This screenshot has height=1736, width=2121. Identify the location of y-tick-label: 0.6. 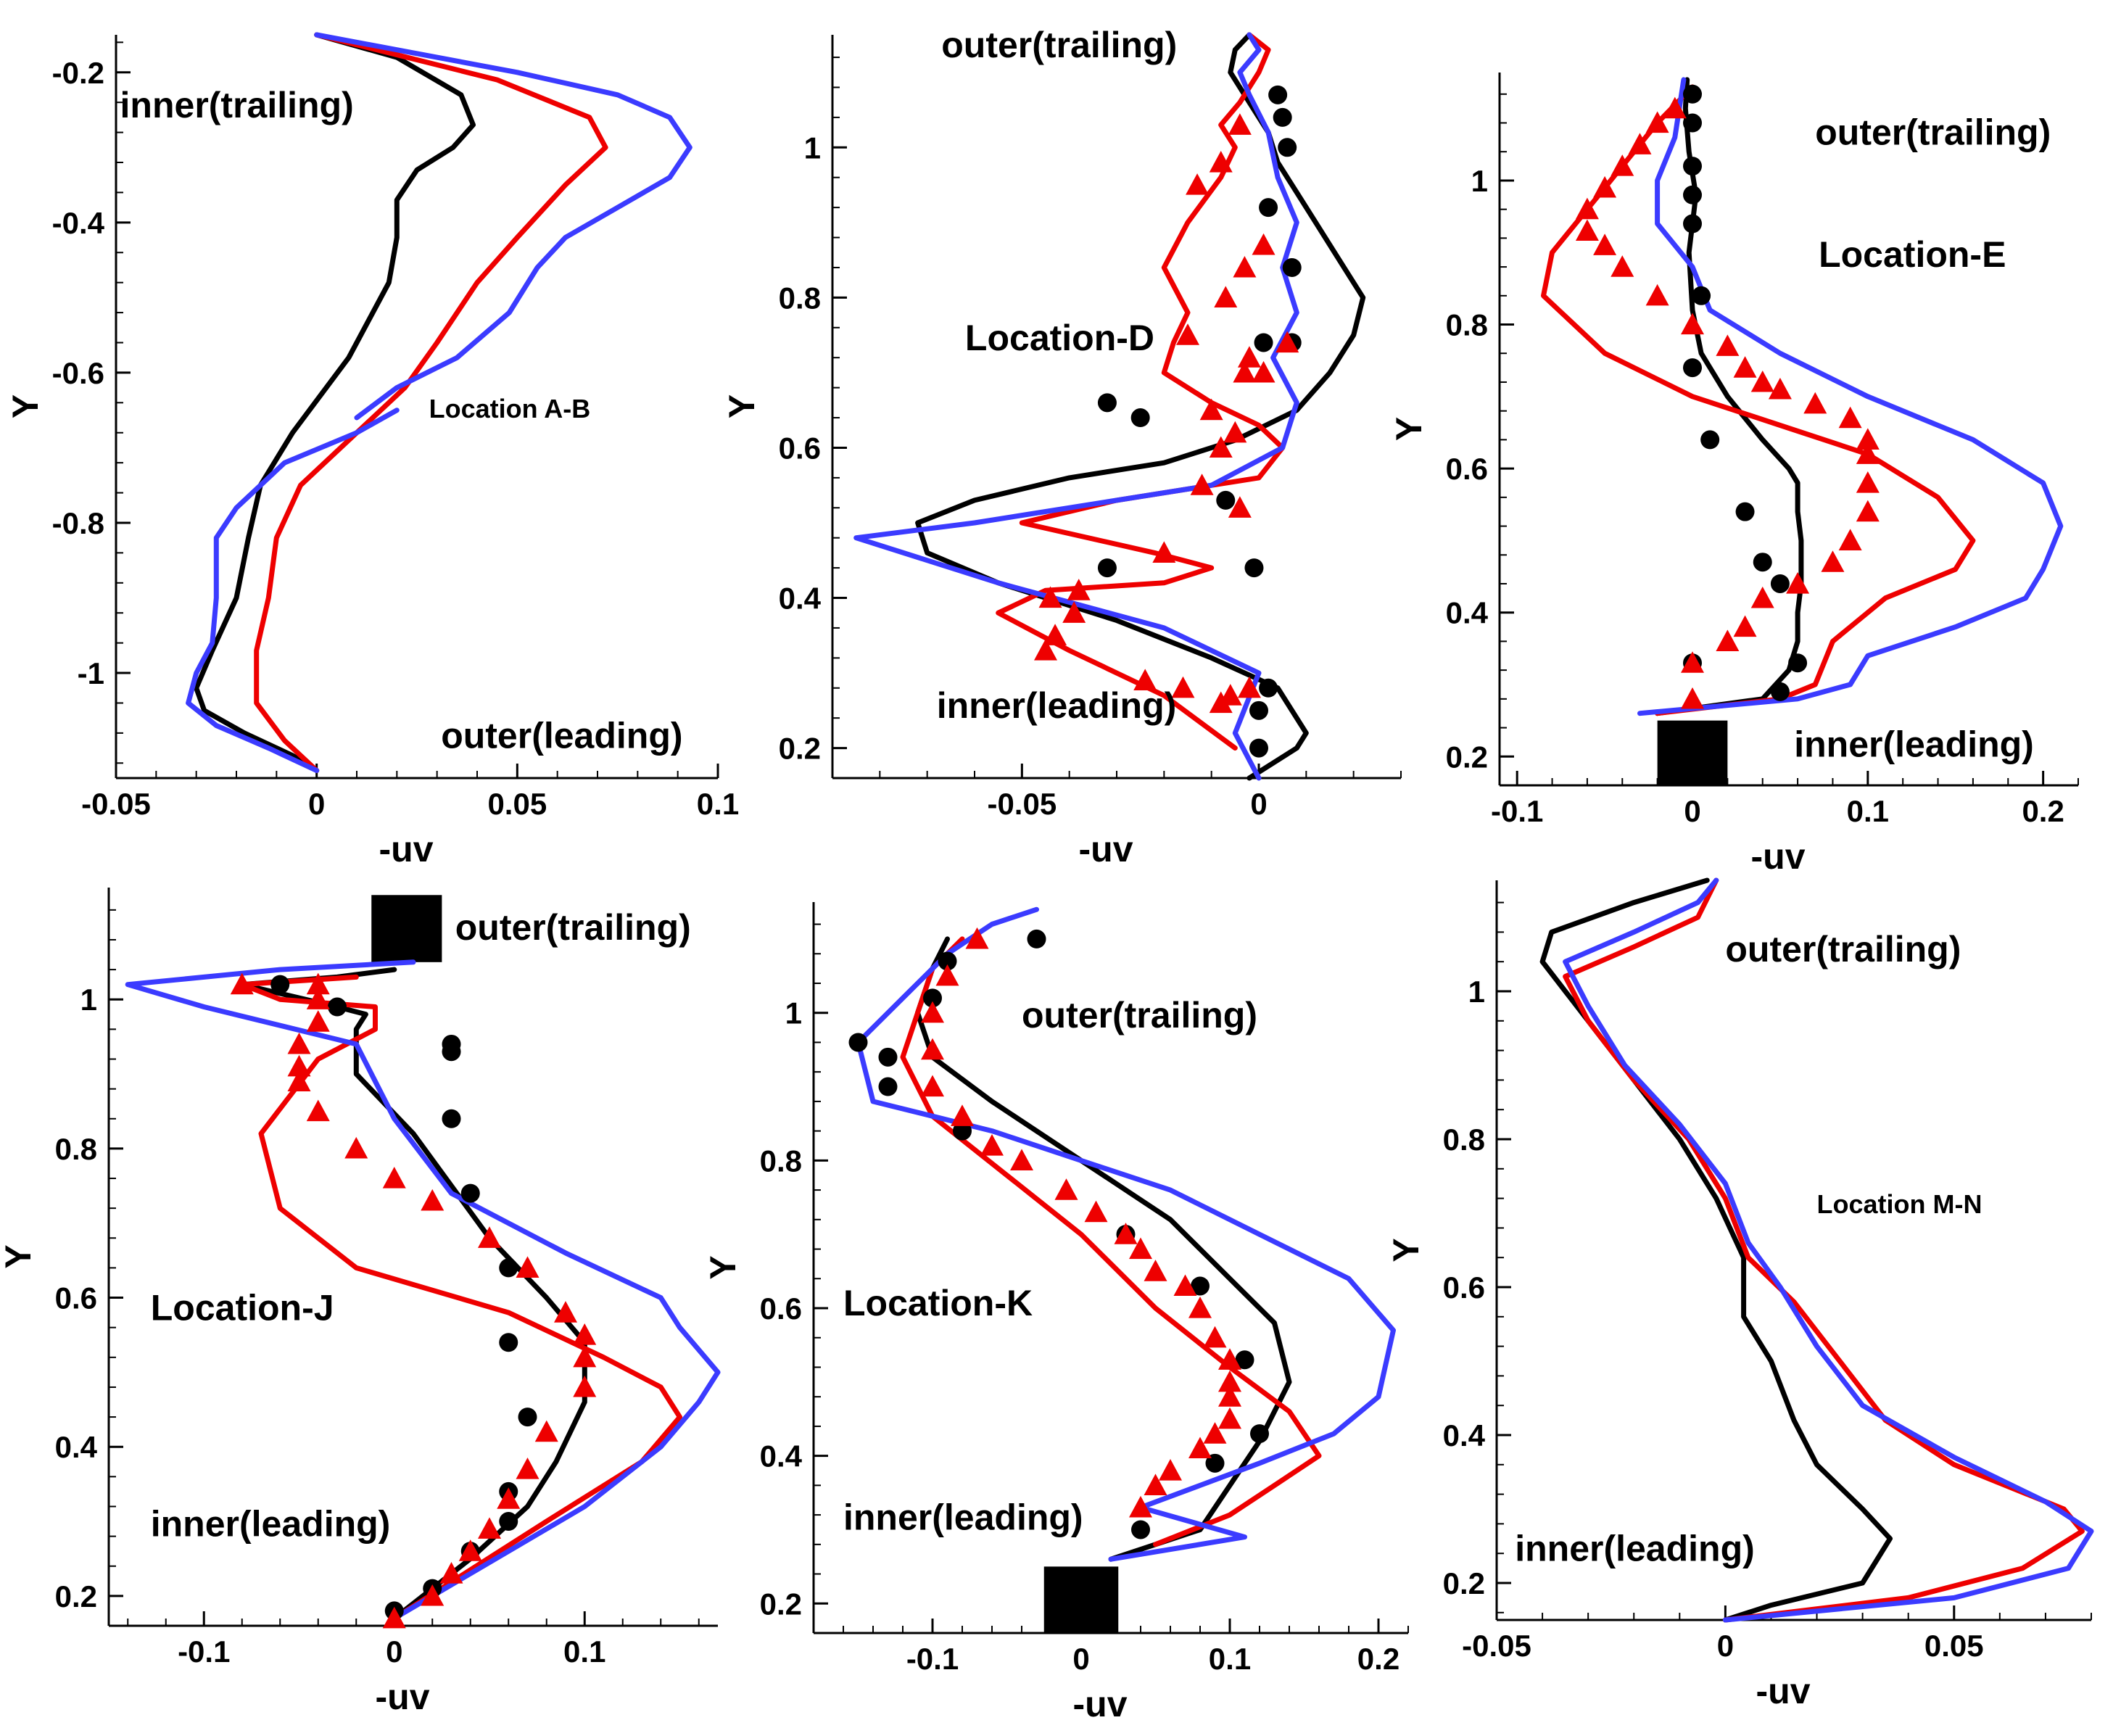
(781, 1308).